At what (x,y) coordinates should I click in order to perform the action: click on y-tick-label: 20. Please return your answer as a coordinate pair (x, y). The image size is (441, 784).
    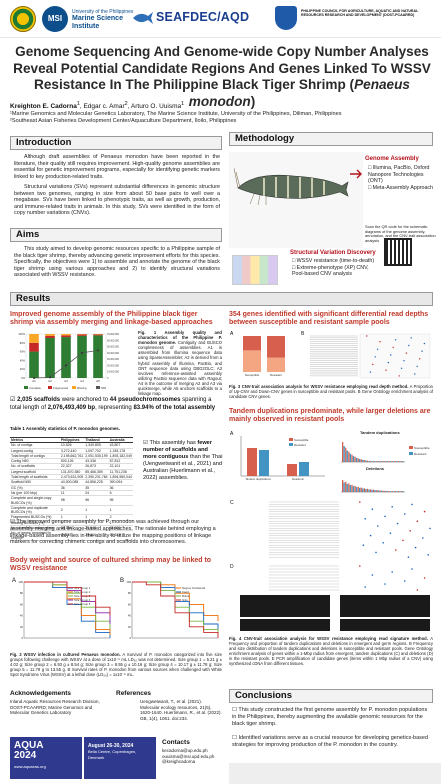
    Looking at the image, I should click on (130, 627).